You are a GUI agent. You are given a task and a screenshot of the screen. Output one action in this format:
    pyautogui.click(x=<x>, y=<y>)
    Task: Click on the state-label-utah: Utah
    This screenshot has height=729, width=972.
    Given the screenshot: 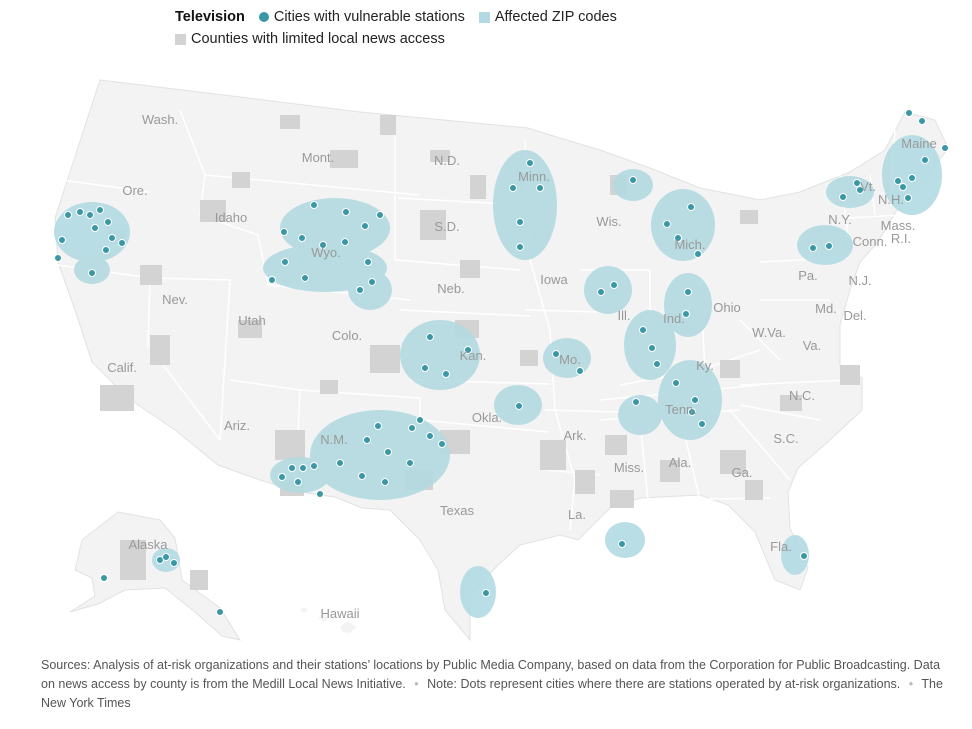 What is the action you would take?
    pyautogui.click(x=251, y=320)
    